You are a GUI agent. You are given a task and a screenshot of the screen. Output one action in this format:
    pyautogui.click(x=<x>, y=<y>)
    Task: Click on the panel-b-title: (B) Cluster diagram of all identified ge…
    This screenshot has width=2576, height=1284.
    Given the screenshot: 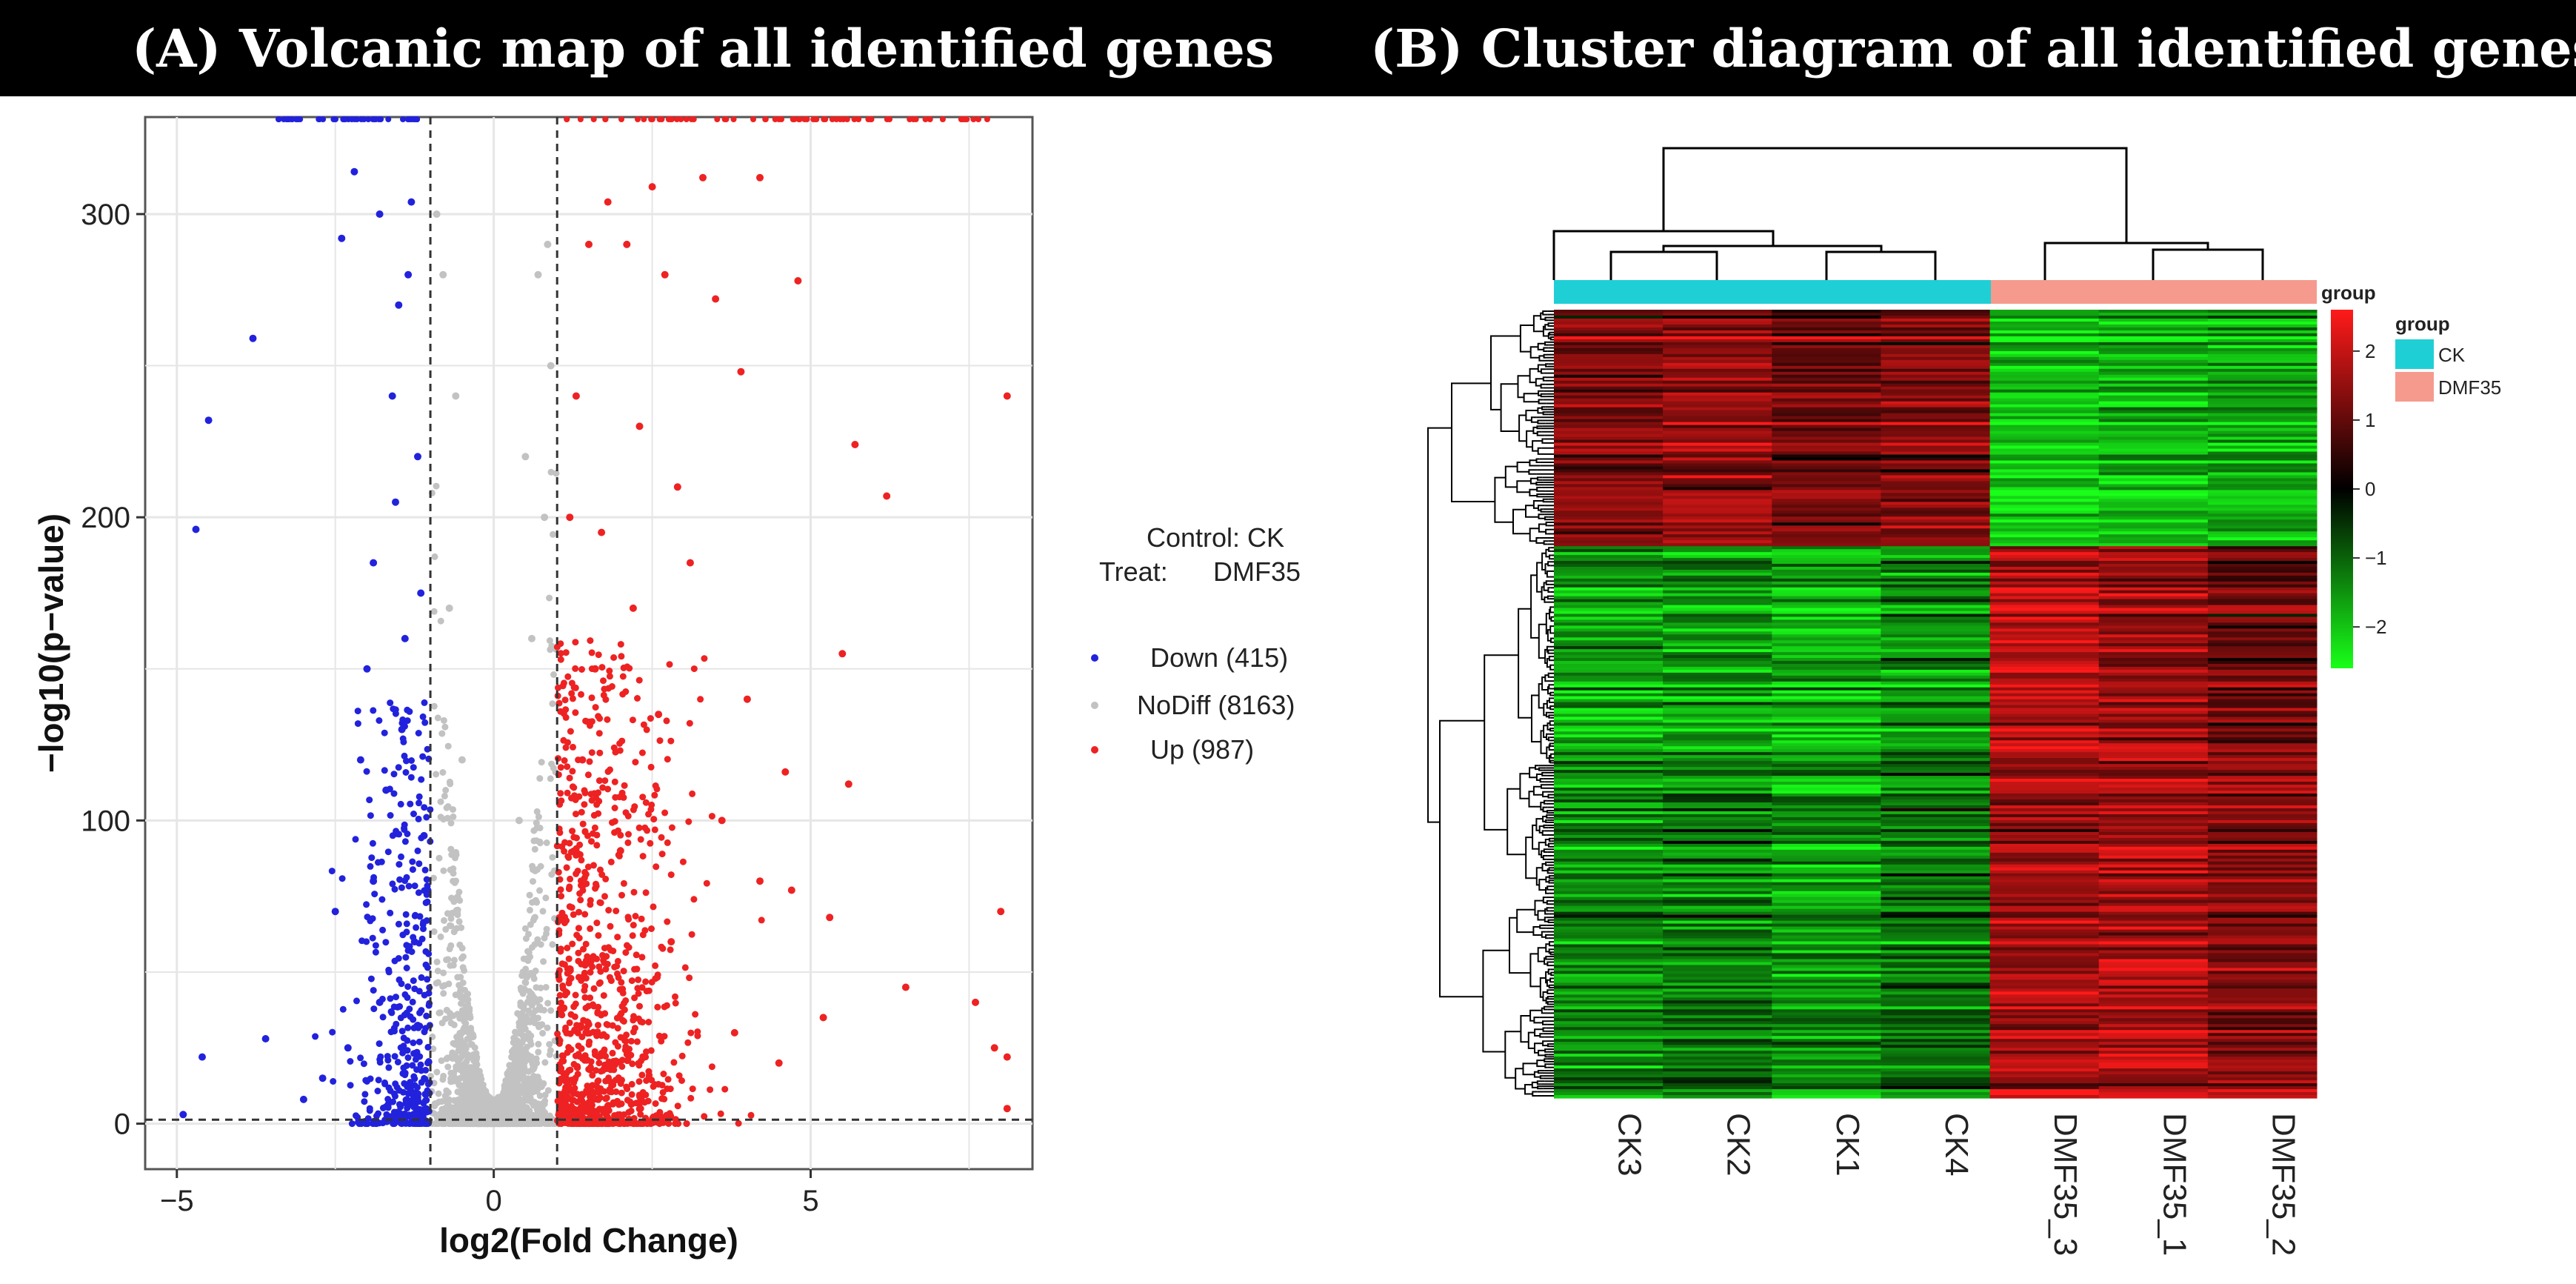 What is the action you would take?
    pyautogui.click(x=1973, y=48)
    